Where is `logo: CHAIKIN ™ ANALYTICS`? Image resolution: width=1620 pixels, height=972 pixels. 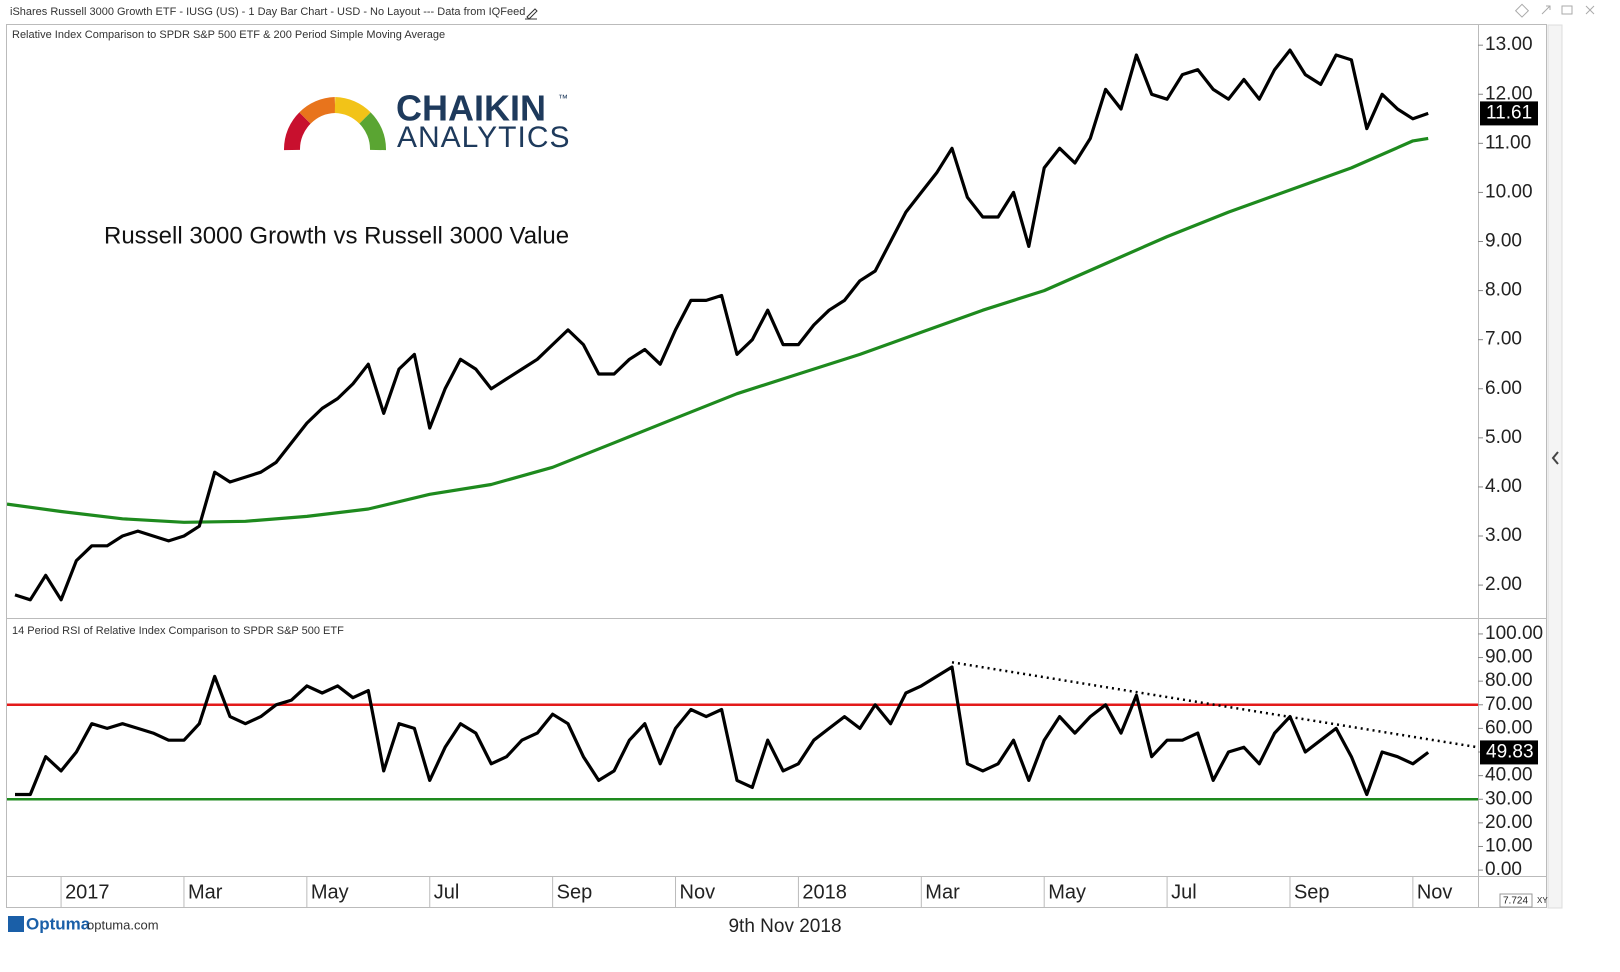 logo: CHAIKIN ™ ANALYTICS is located at coordinates (427, 121).